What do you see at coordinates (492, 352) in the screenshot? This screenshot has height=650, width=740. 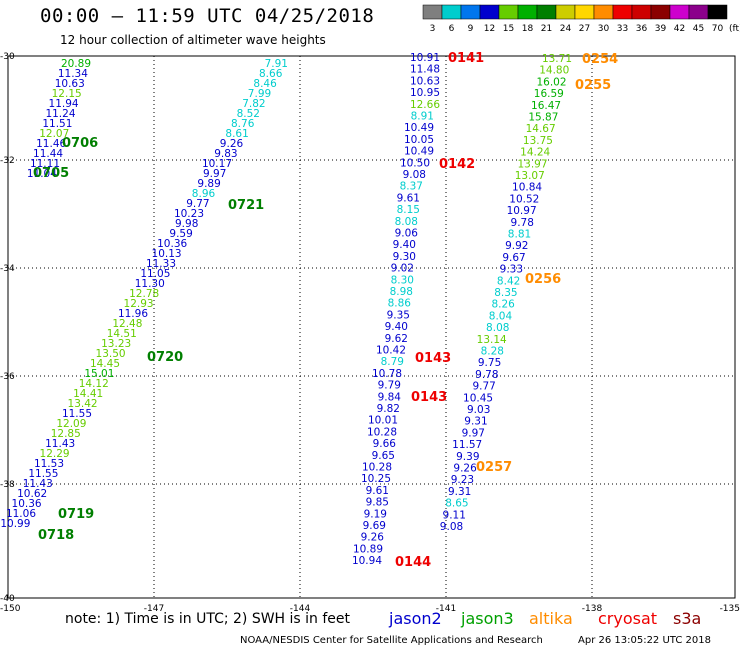 I see `wave-height-label: 8.28` at bounding box center [492, 352].